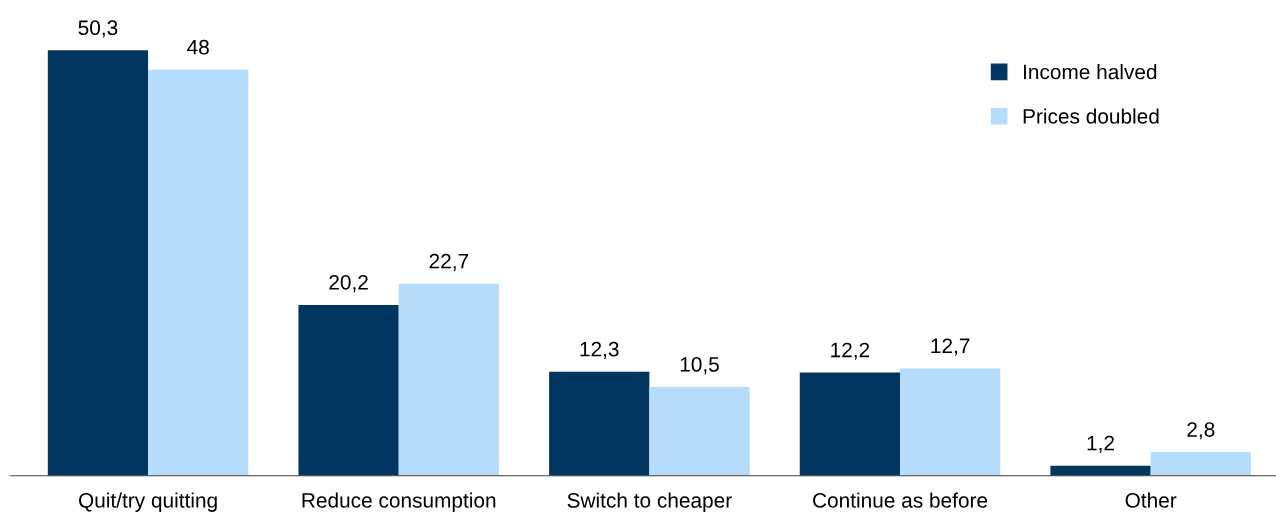 This screenshot has height=520, width=1276. I want to click on data-label: 10,5, so click(699, 366).